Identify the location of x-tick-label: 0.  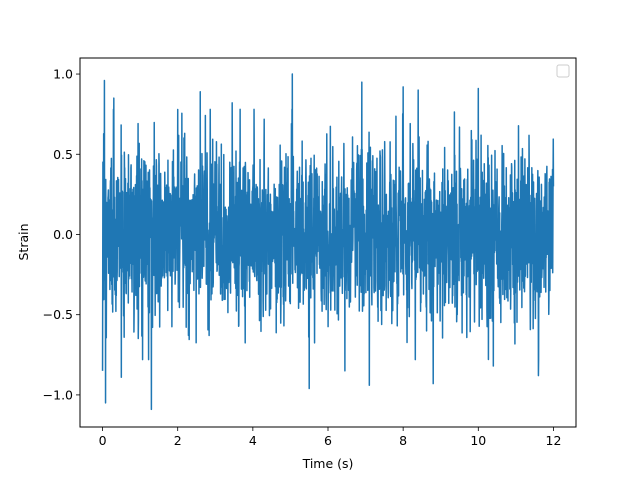
(103, 440).